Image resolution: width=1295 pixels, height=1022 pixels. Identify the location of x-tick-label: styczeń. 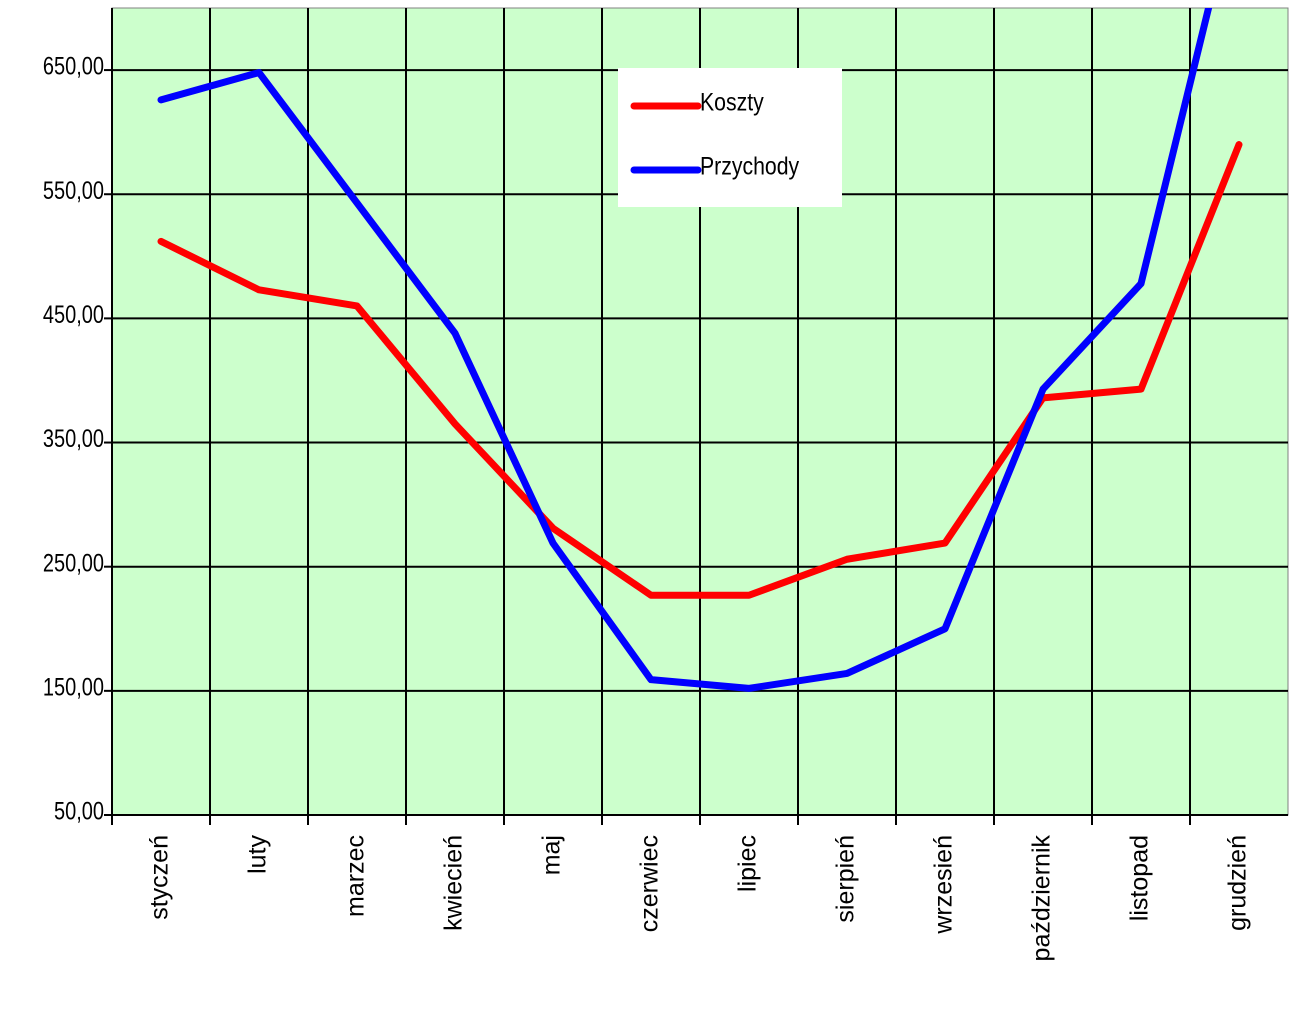
(160, 877).